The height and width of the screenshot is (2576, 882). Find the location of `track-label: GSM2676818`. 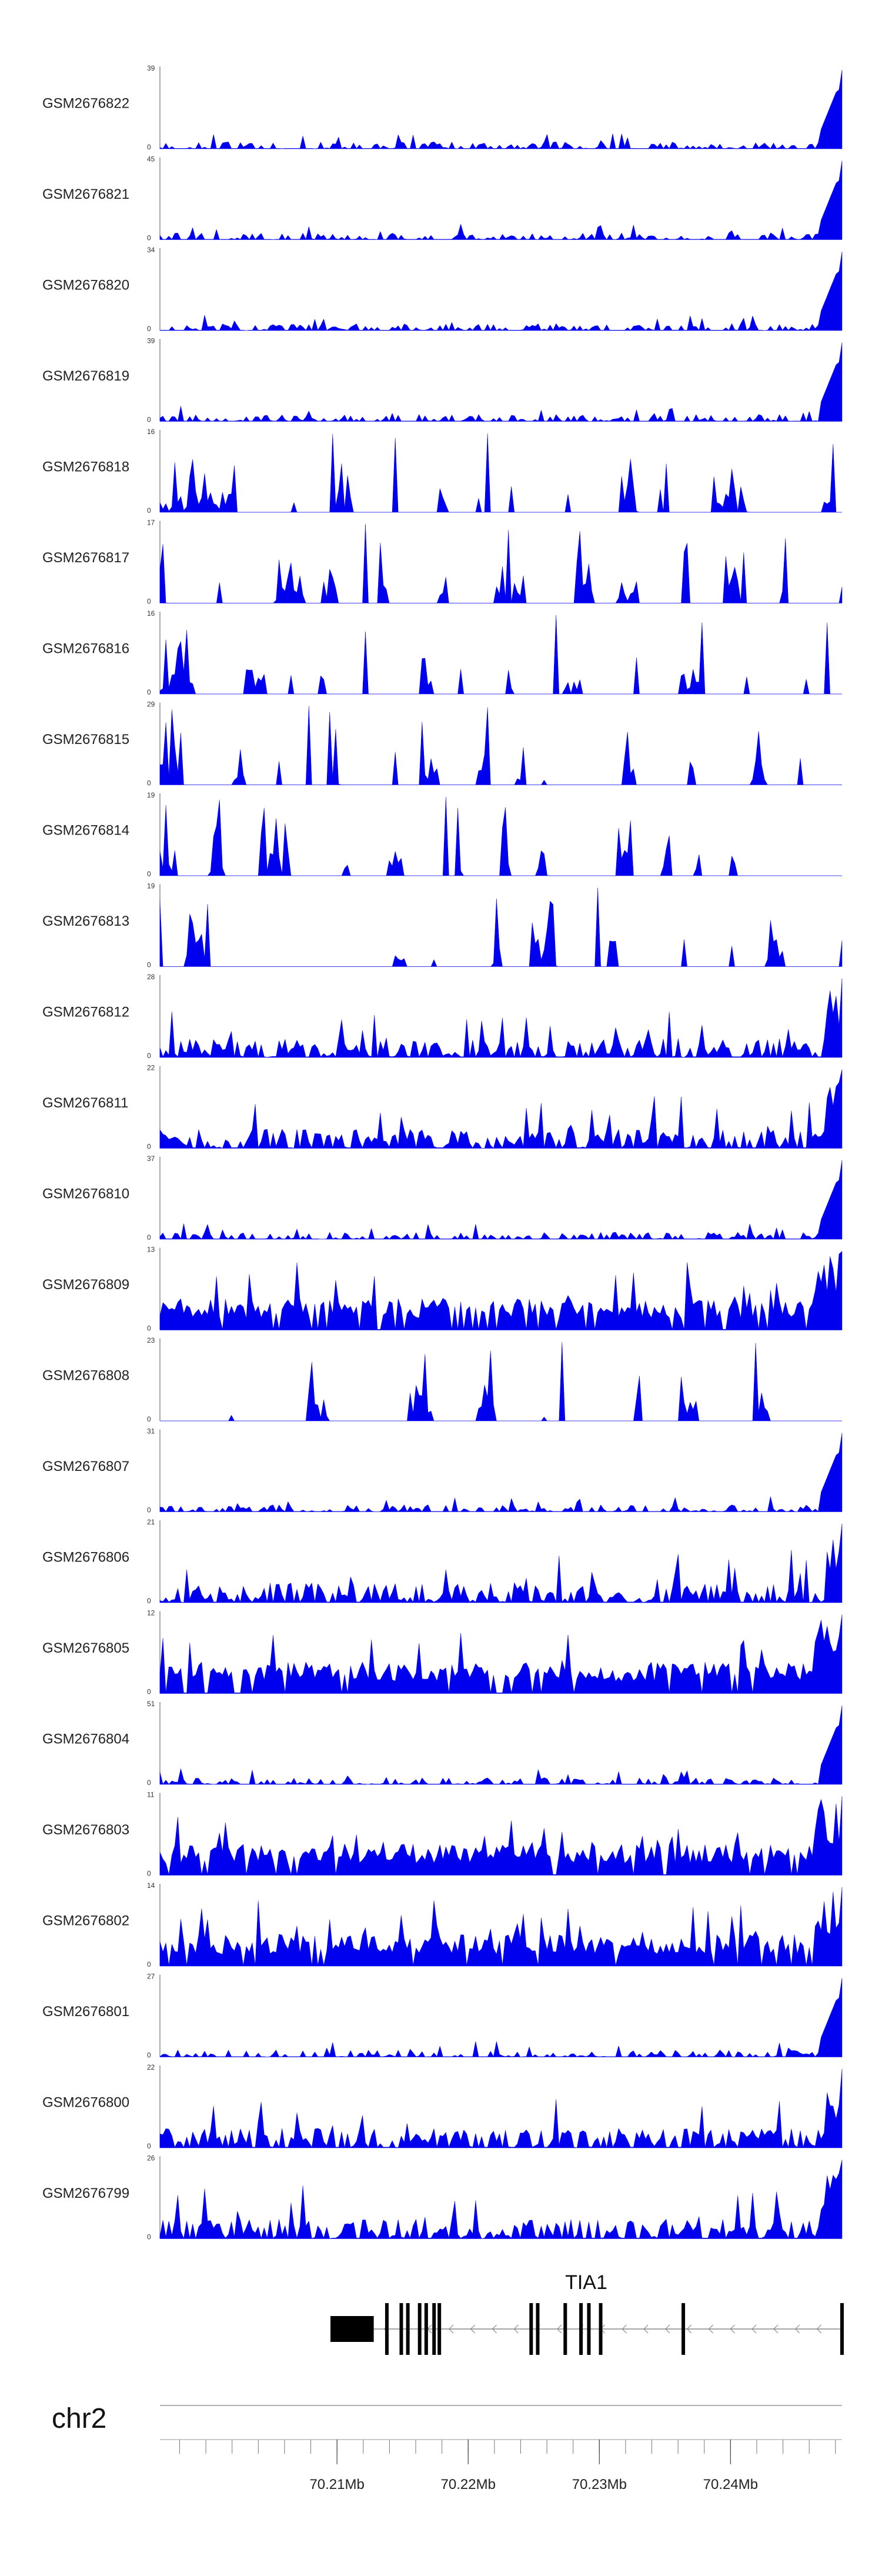

track-label: GSM2676818 is located at coordinates (85, 467).